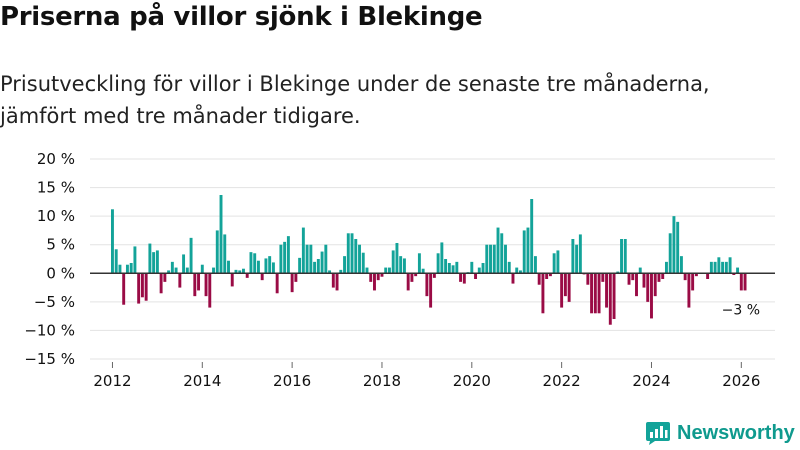 This screenshot has height=450, width=800. I want to click on latest-value-label: −3 %, so click(741, 310).